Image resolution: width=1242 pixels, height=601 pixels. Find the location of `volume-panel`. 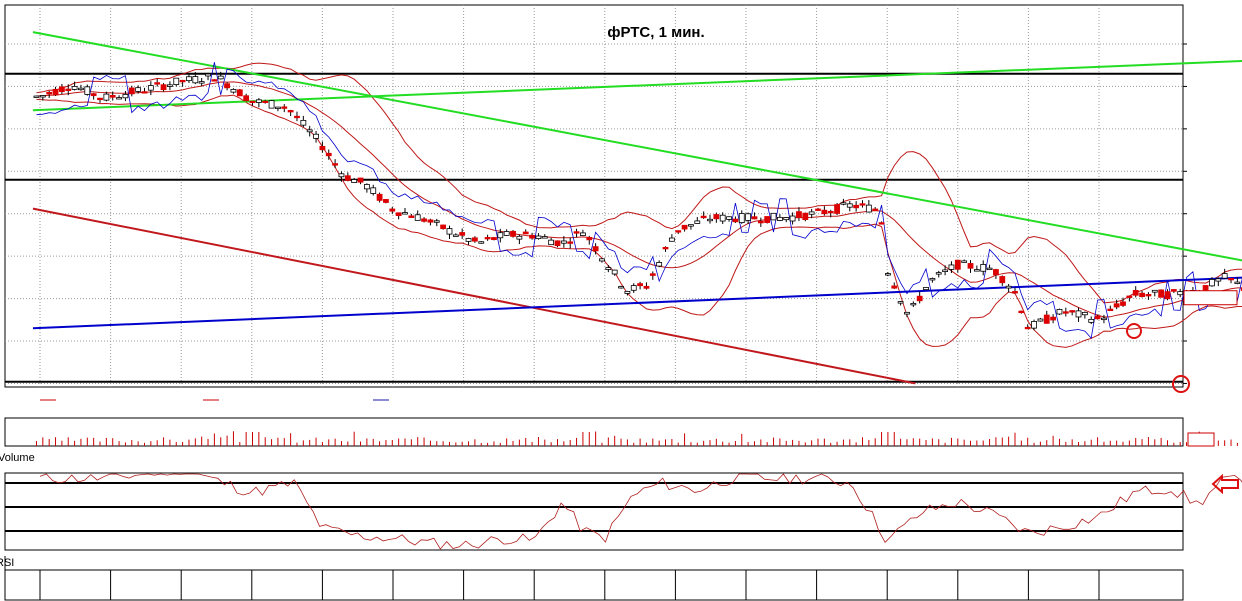

volume-panel is located at coordinates (621, 432).